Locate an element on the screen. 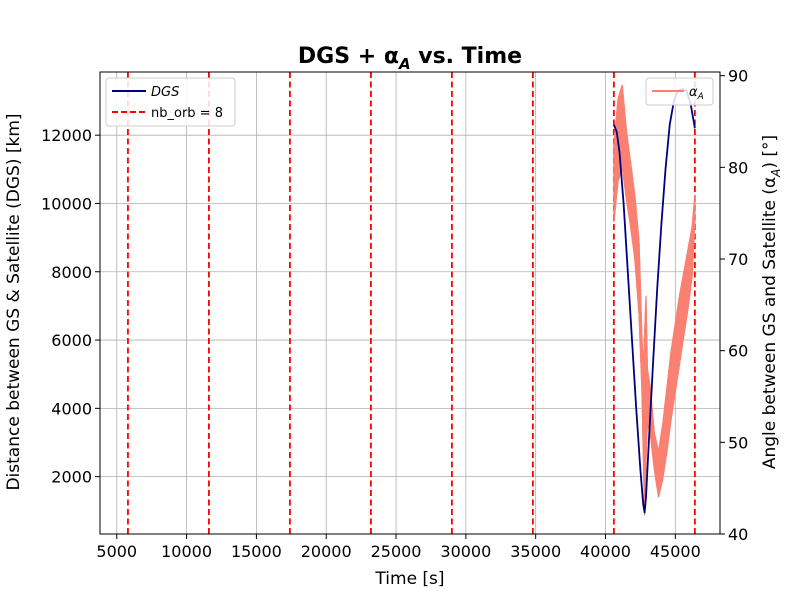 The width and height of the screenshot is (800, 600). x-tick-label-5: 30000 is located at coordinates (465, 551).